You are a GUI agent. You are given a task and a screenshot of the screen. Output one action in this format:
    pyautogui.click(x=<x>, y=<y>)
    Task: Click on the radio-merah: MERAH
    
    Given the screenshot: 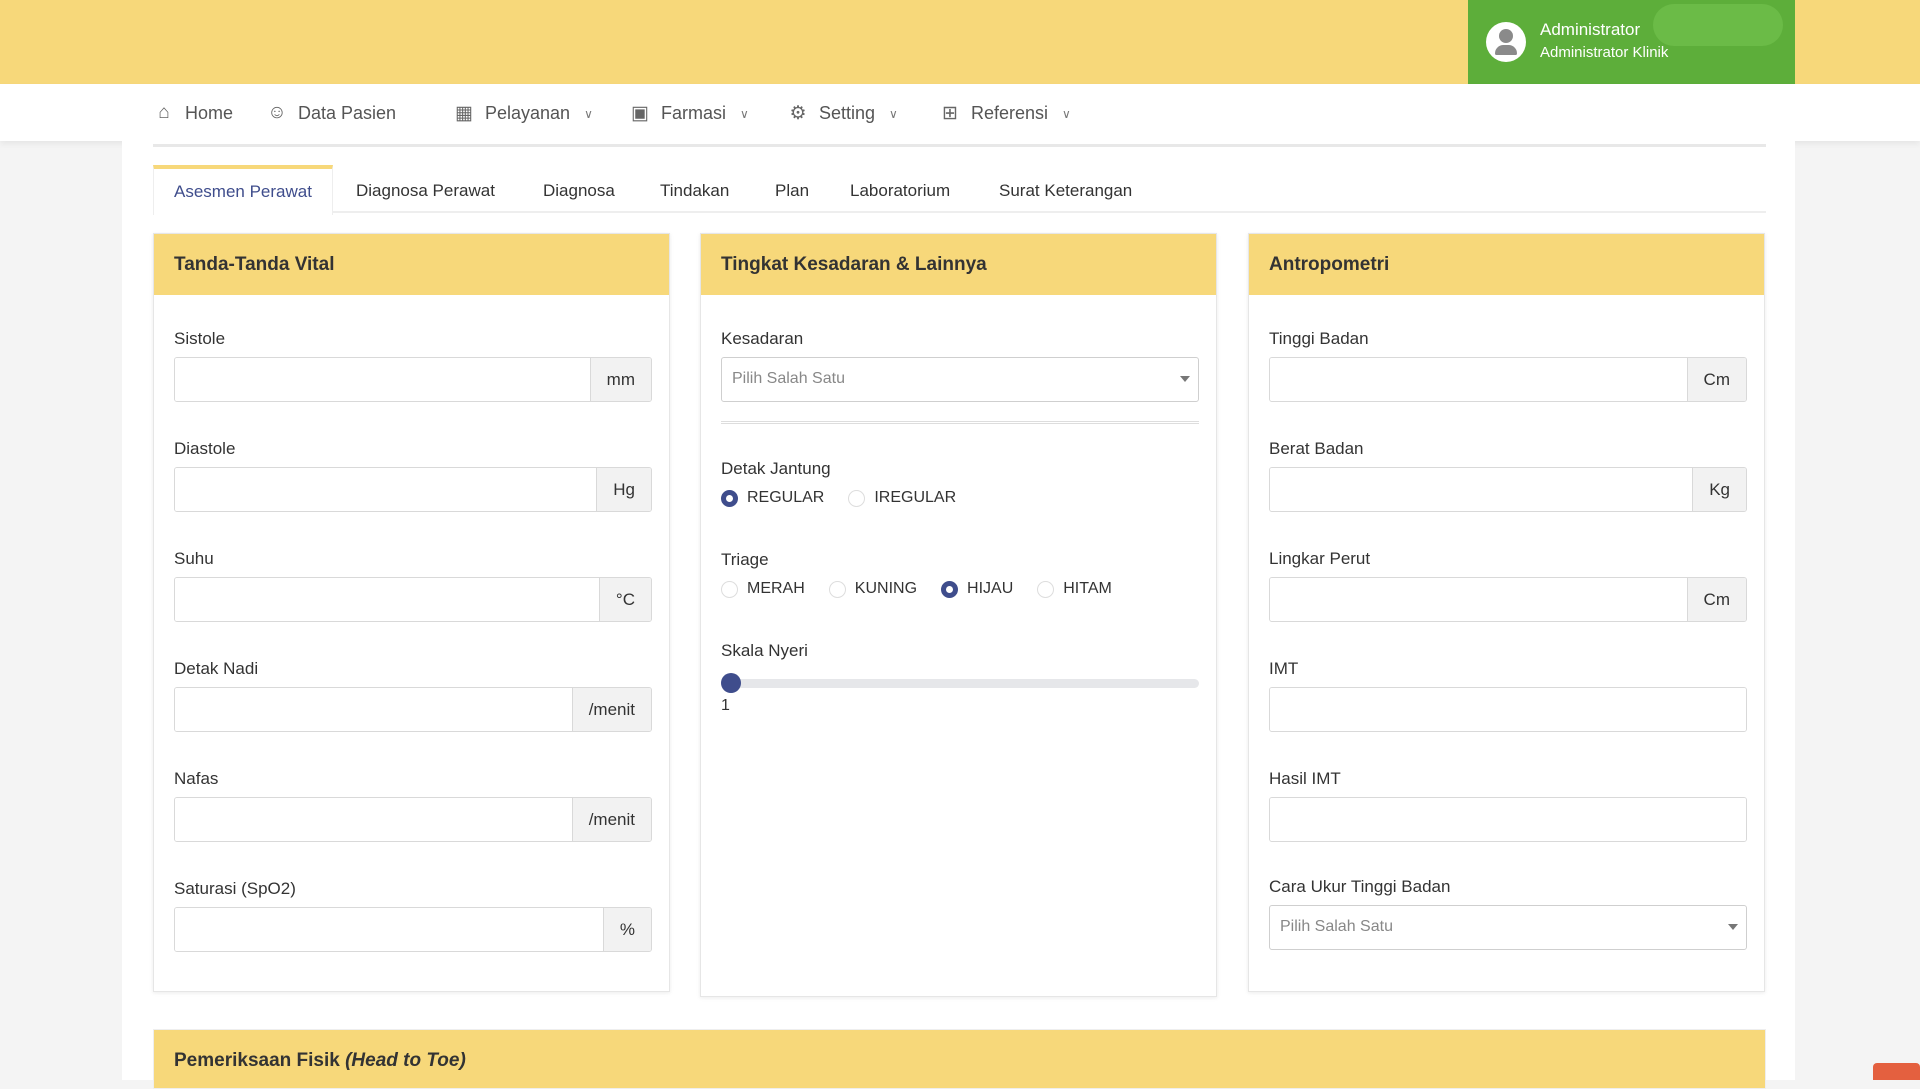 What is the action you would take?
    pyautogui.click(x=763, y=589)
    